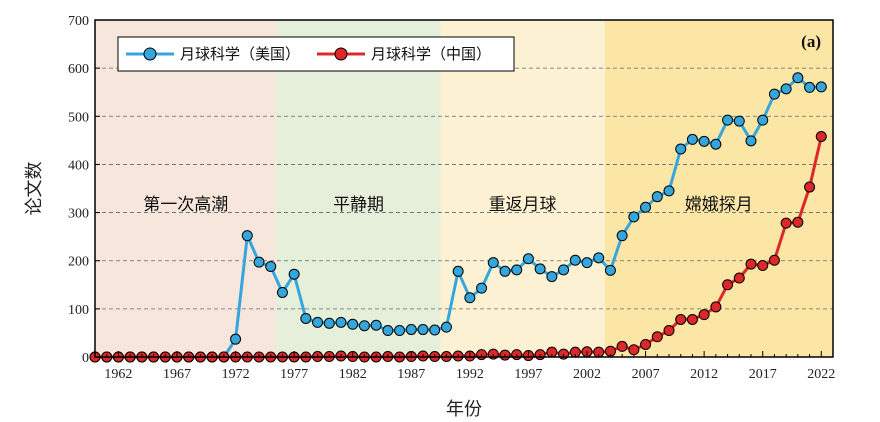 This screenshot has height=422, width=880. I want to click on x-tick-label: 1972, so click(236, 374).